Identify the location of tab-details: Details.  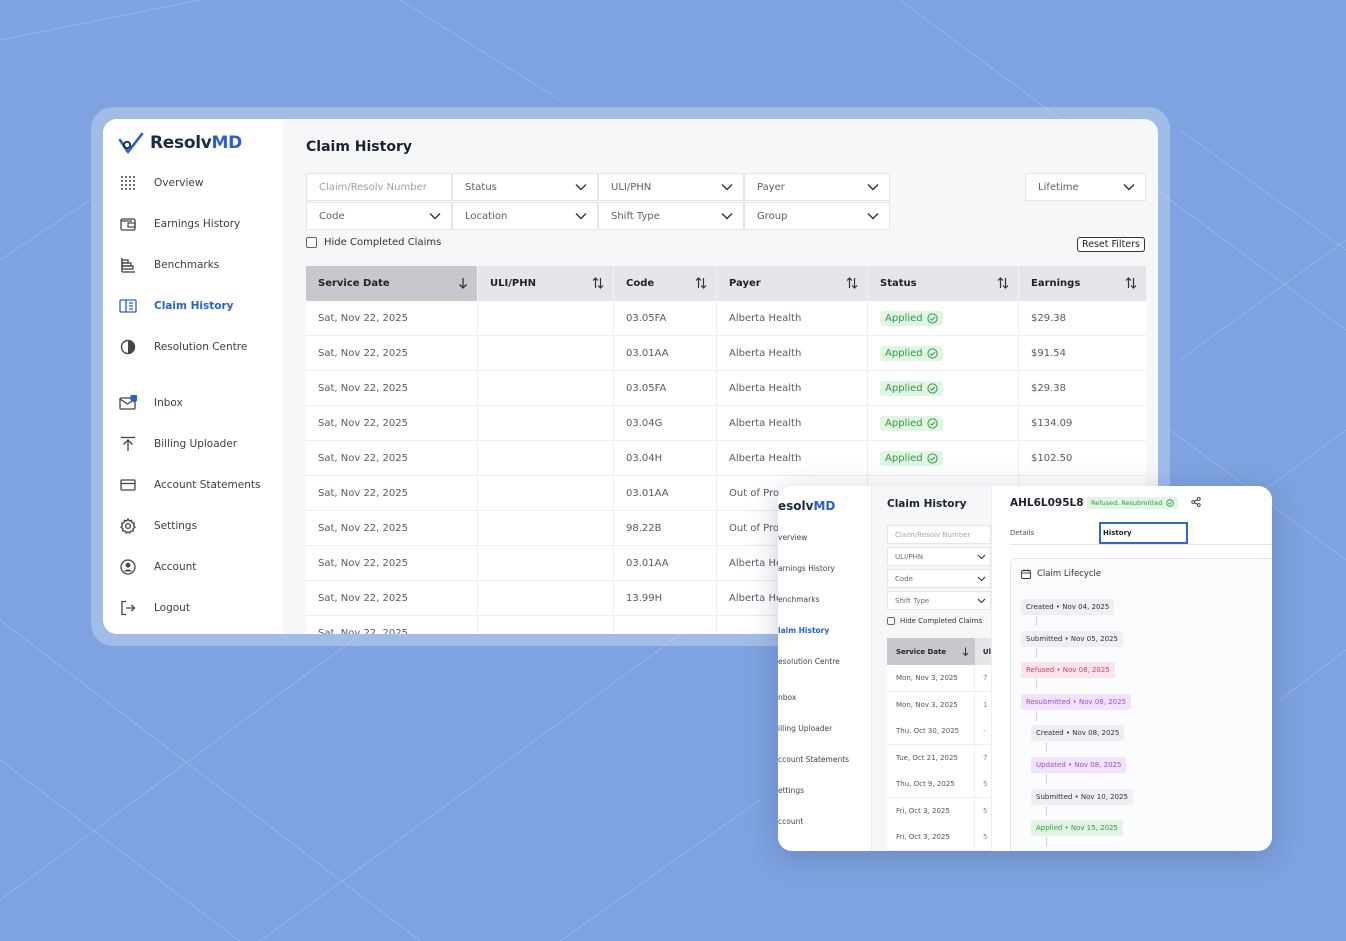
(1022, 533).